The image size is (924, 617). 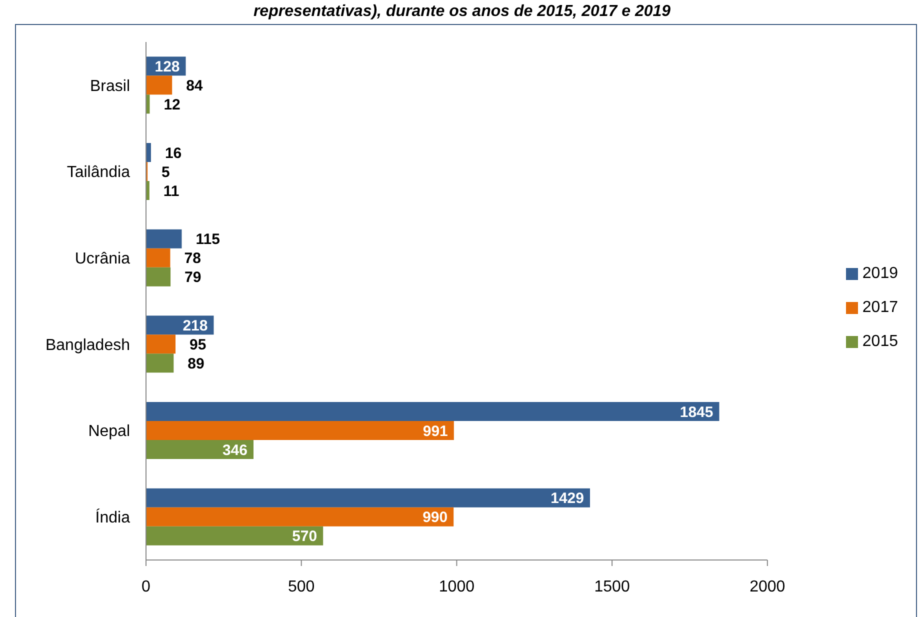 I want to click on y-tick-label: Nepal, so click(x=109, y=431).